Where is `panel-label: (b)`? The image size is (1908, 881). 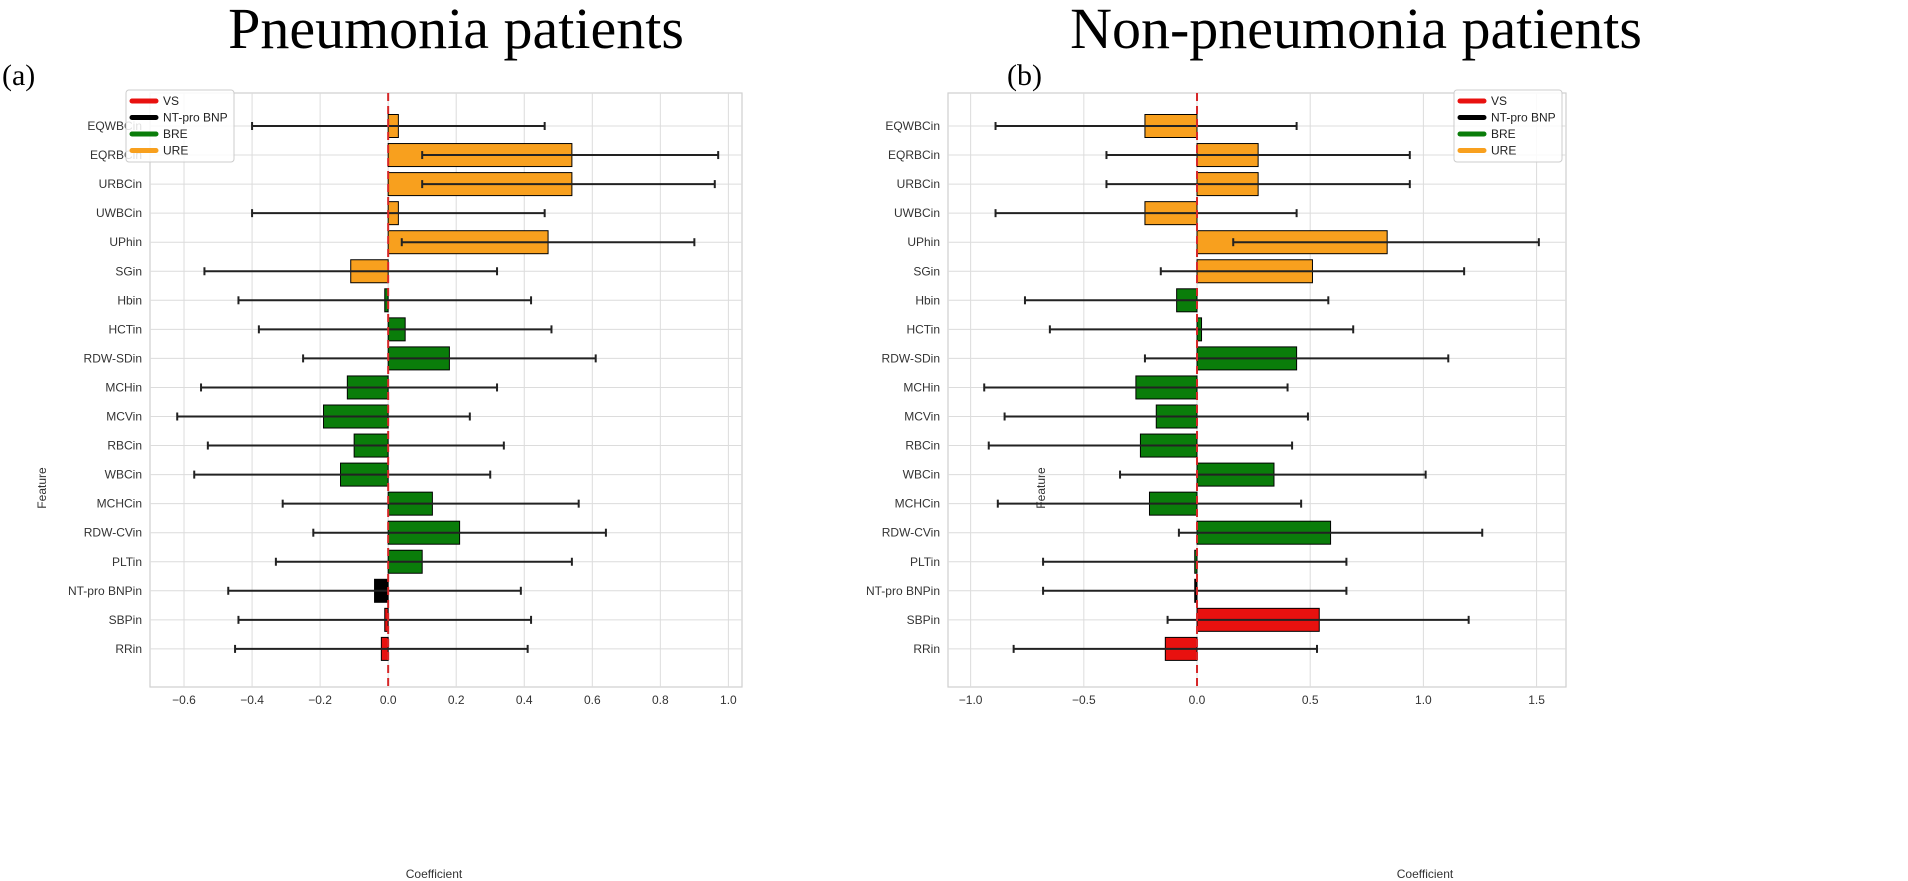
panel-label: (b) is located at coordinates (1024, 75).